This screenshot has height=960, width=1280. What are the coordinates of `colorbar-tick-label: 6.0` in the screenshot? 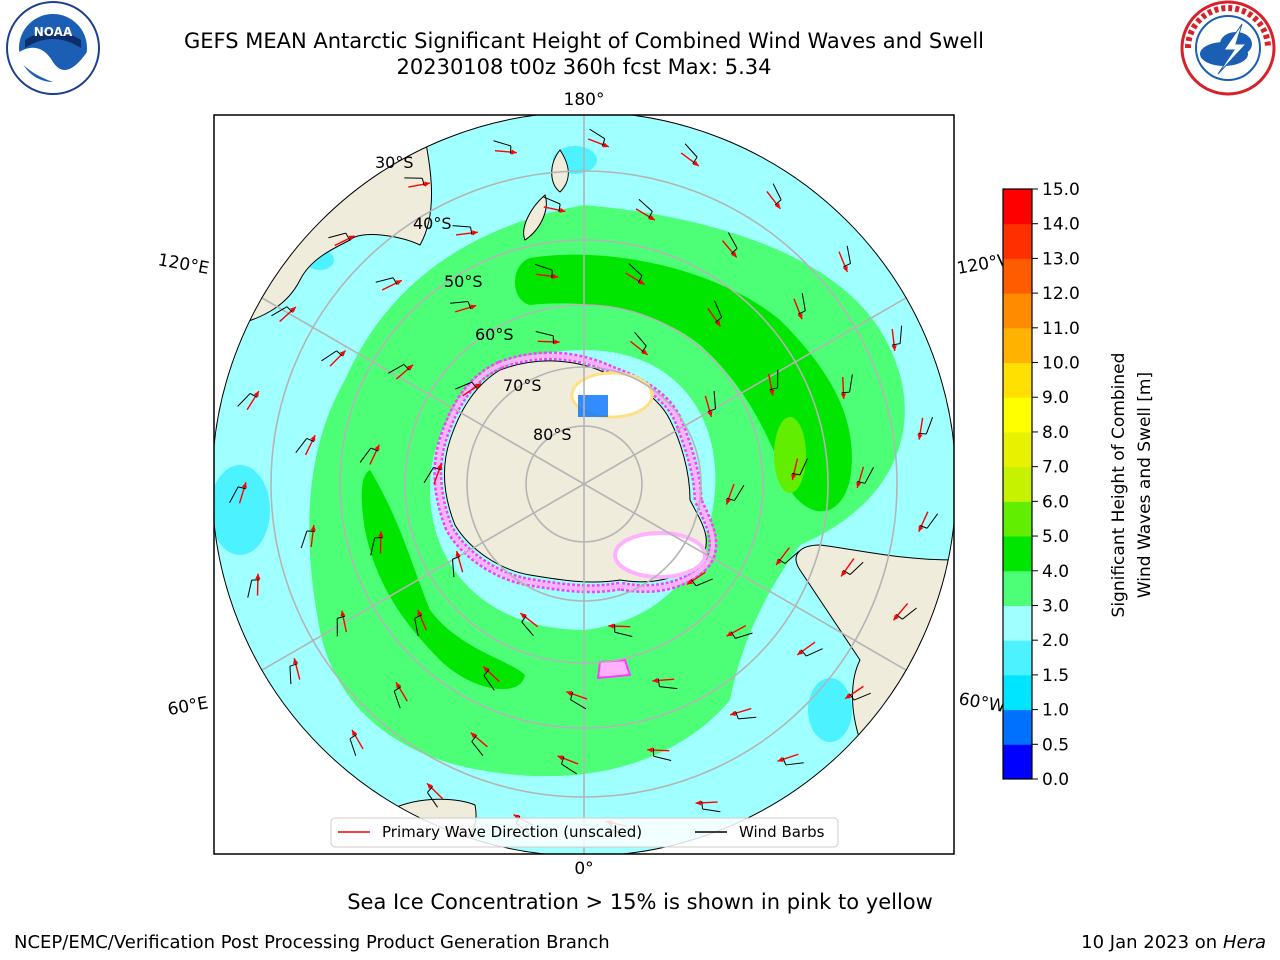 It's located at (1055, 502).